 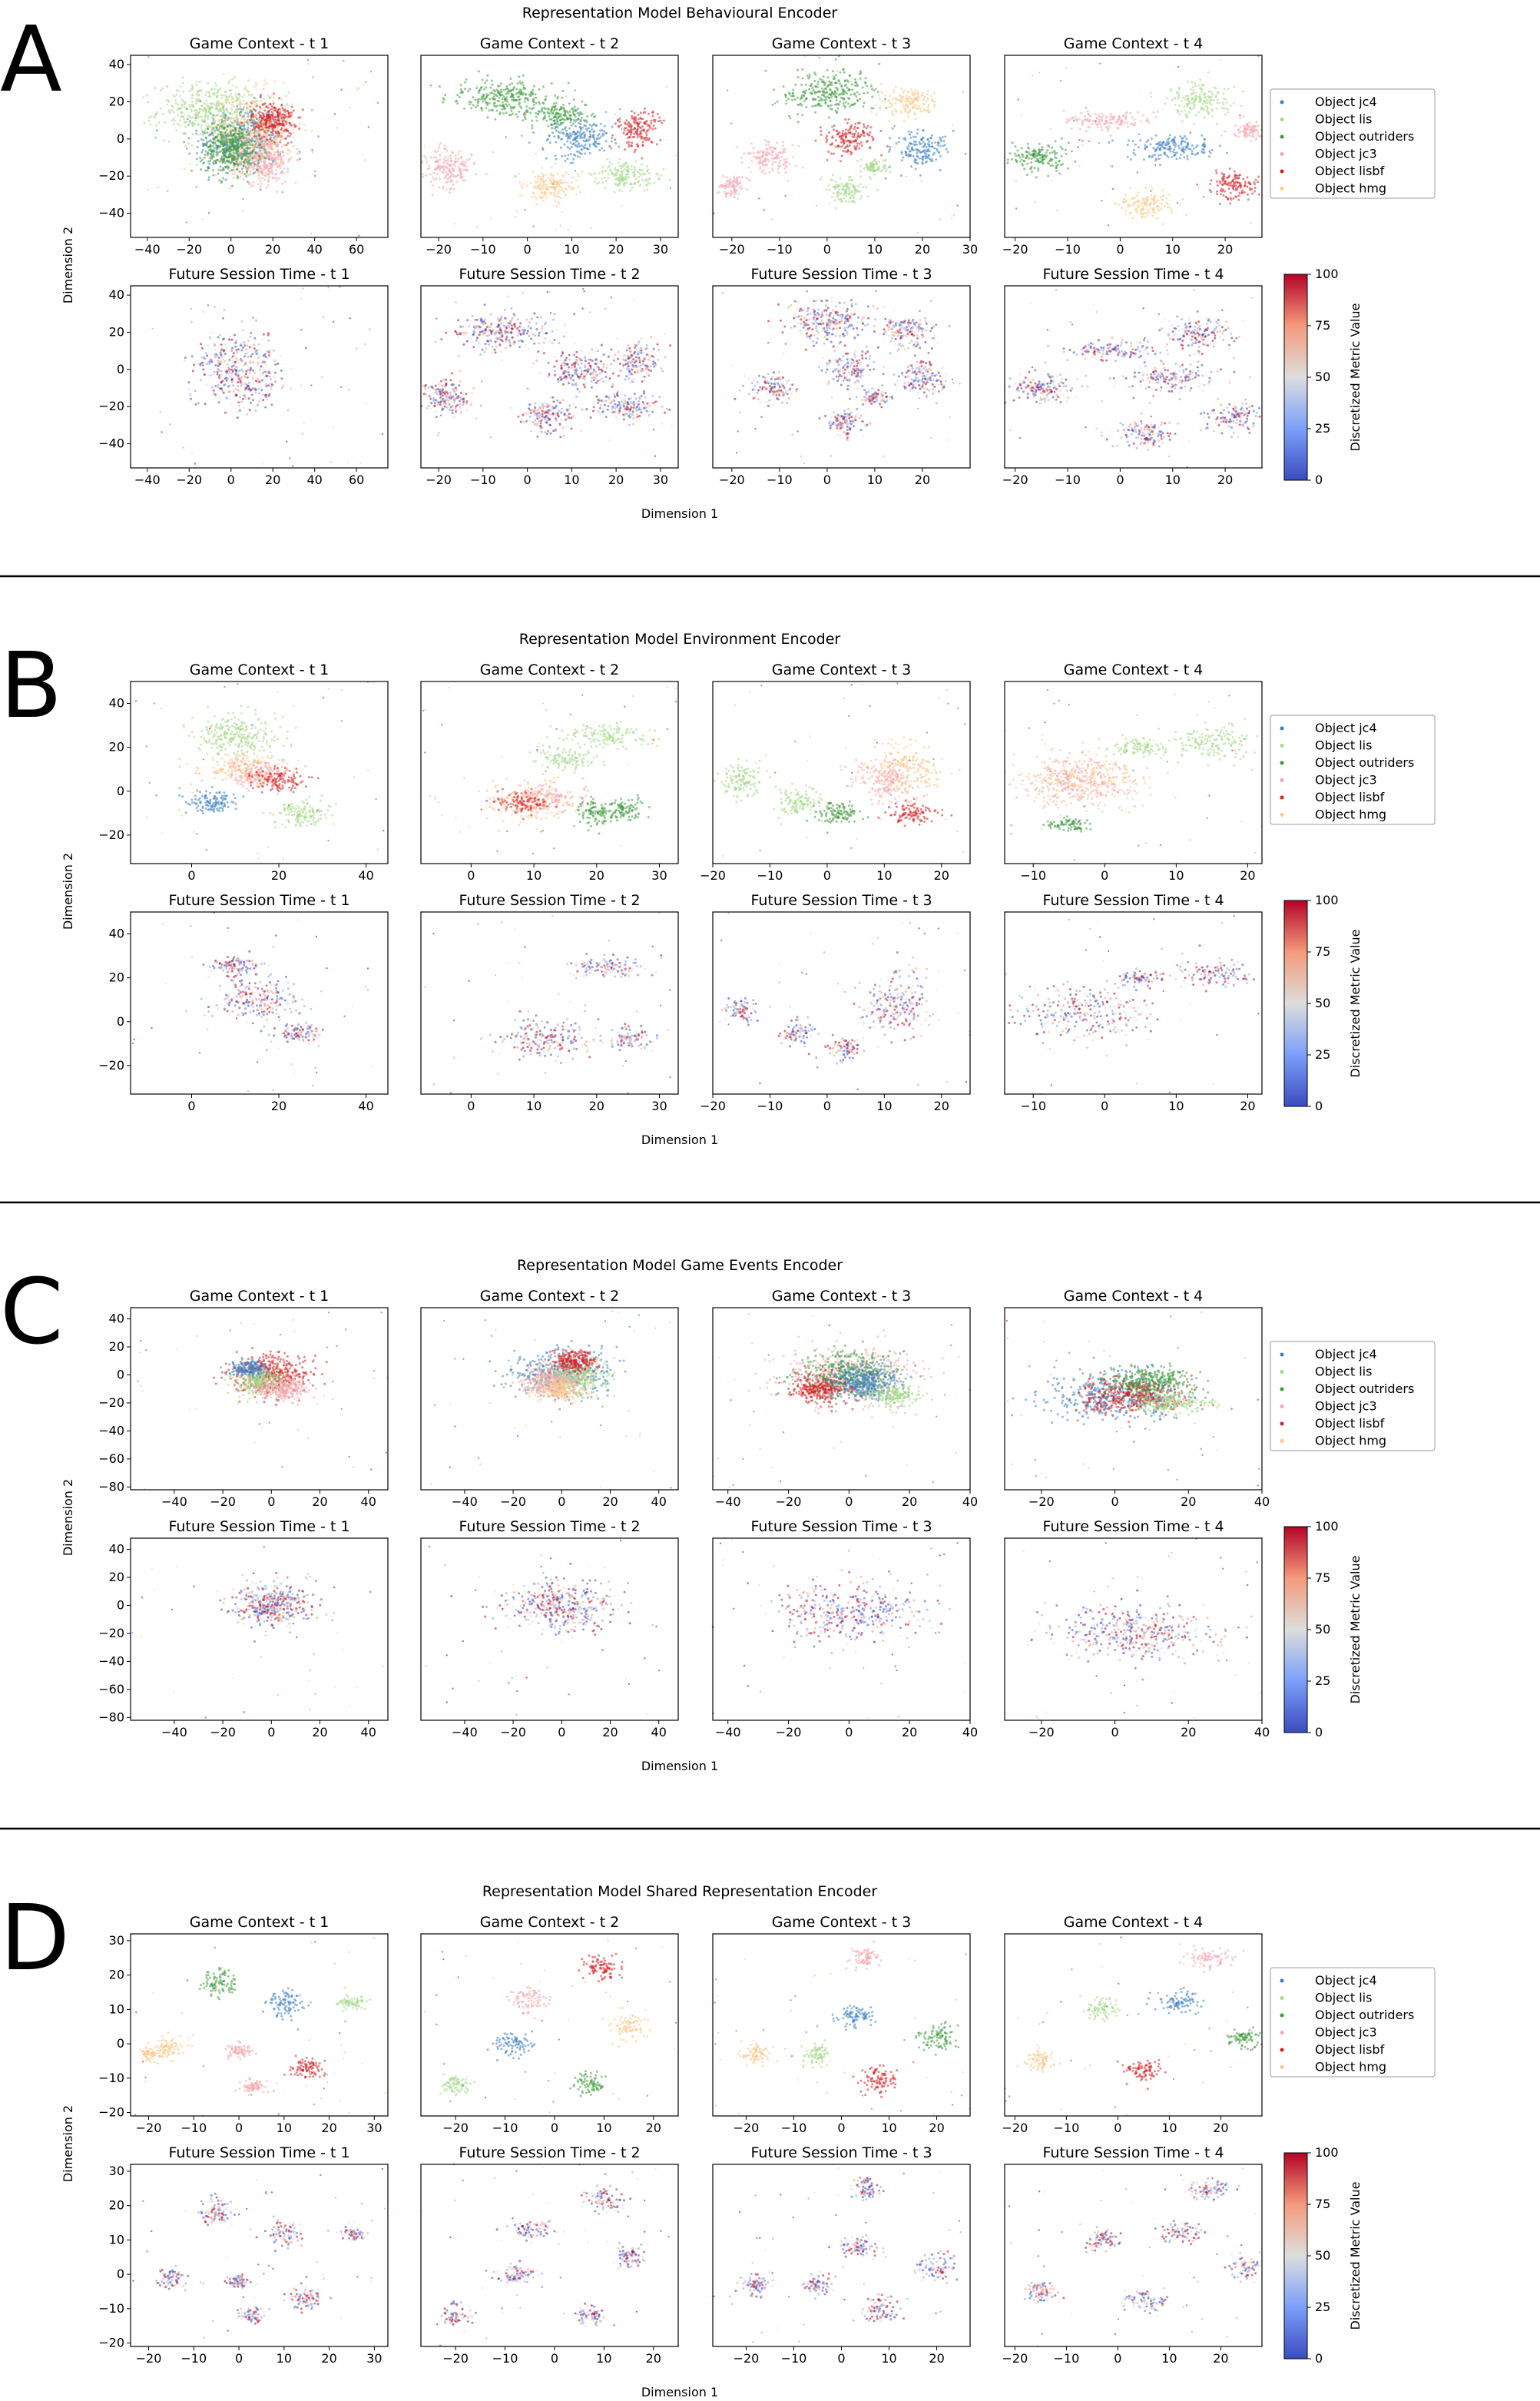 What do you see at coordinates (549, 146) in the screenshot?
I see `axes-frame` at bounding box center [549, 146].